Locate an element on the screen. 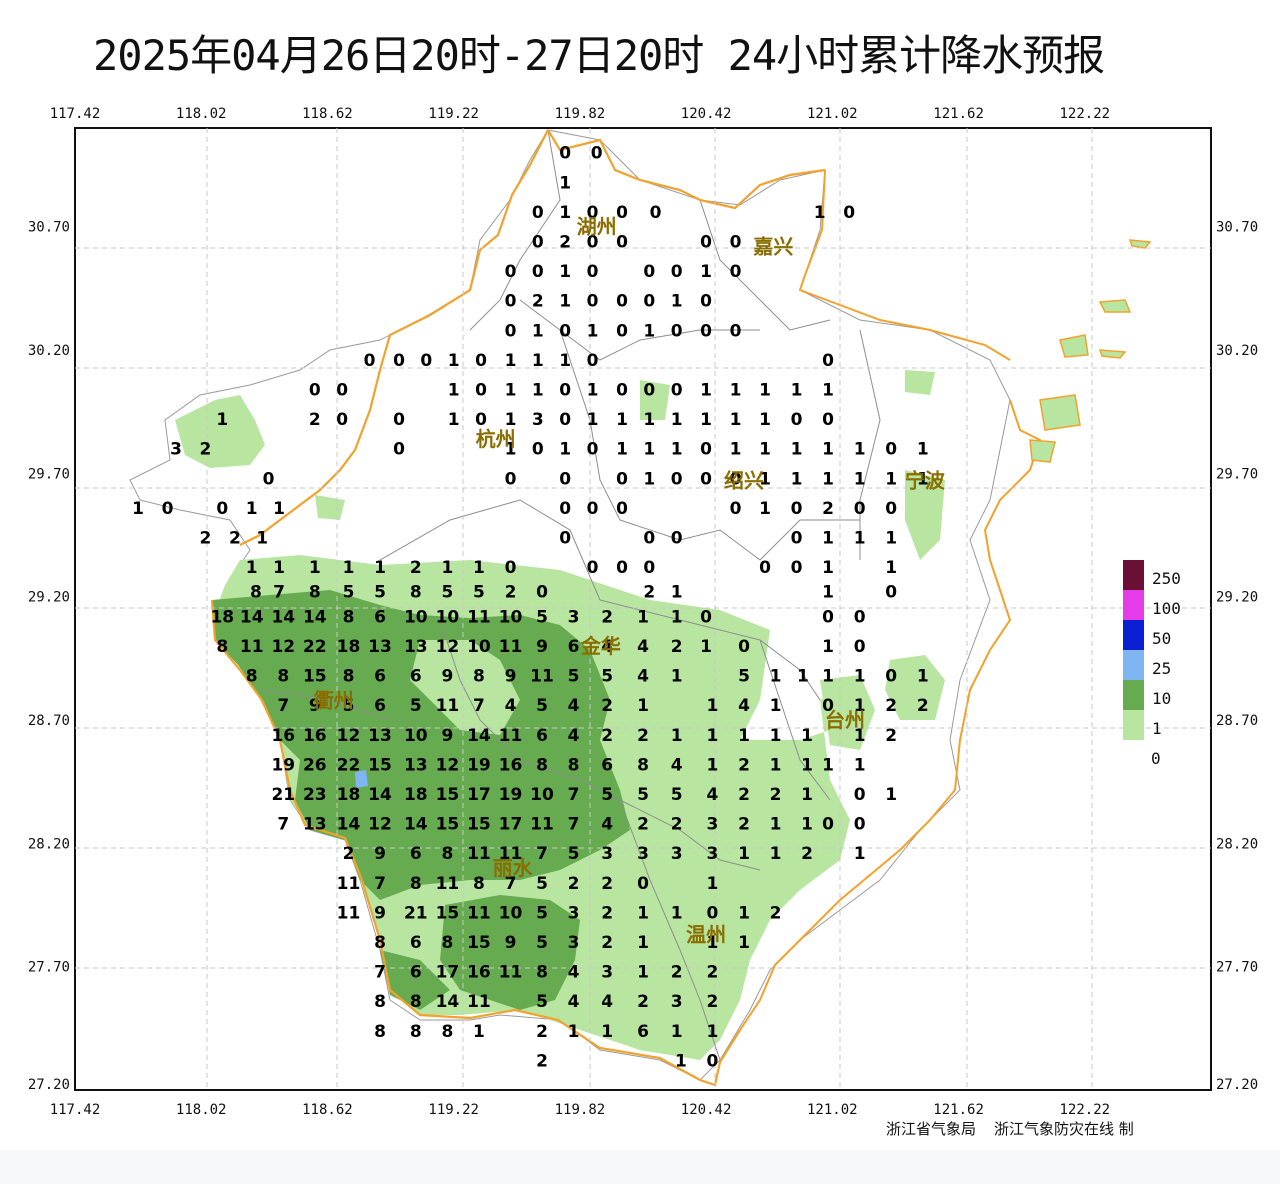 This screenshot has width=1280, height=1184. city-label: 嘉兴 is located at coordinates (772, 246).